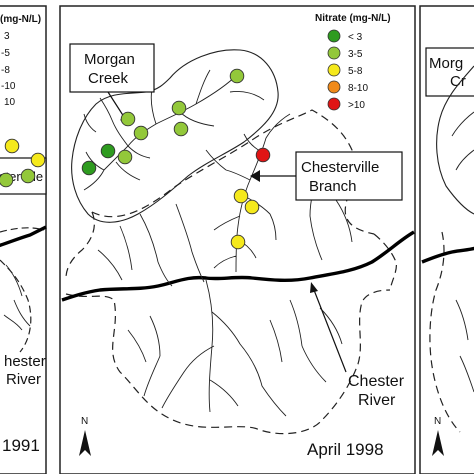 The height and width of the screenshot is (474, 474). What do you see at coordinates (5, 70) in the screenshot?
I see `left-legend-label-3: -8` at bounding box center [5, 70].